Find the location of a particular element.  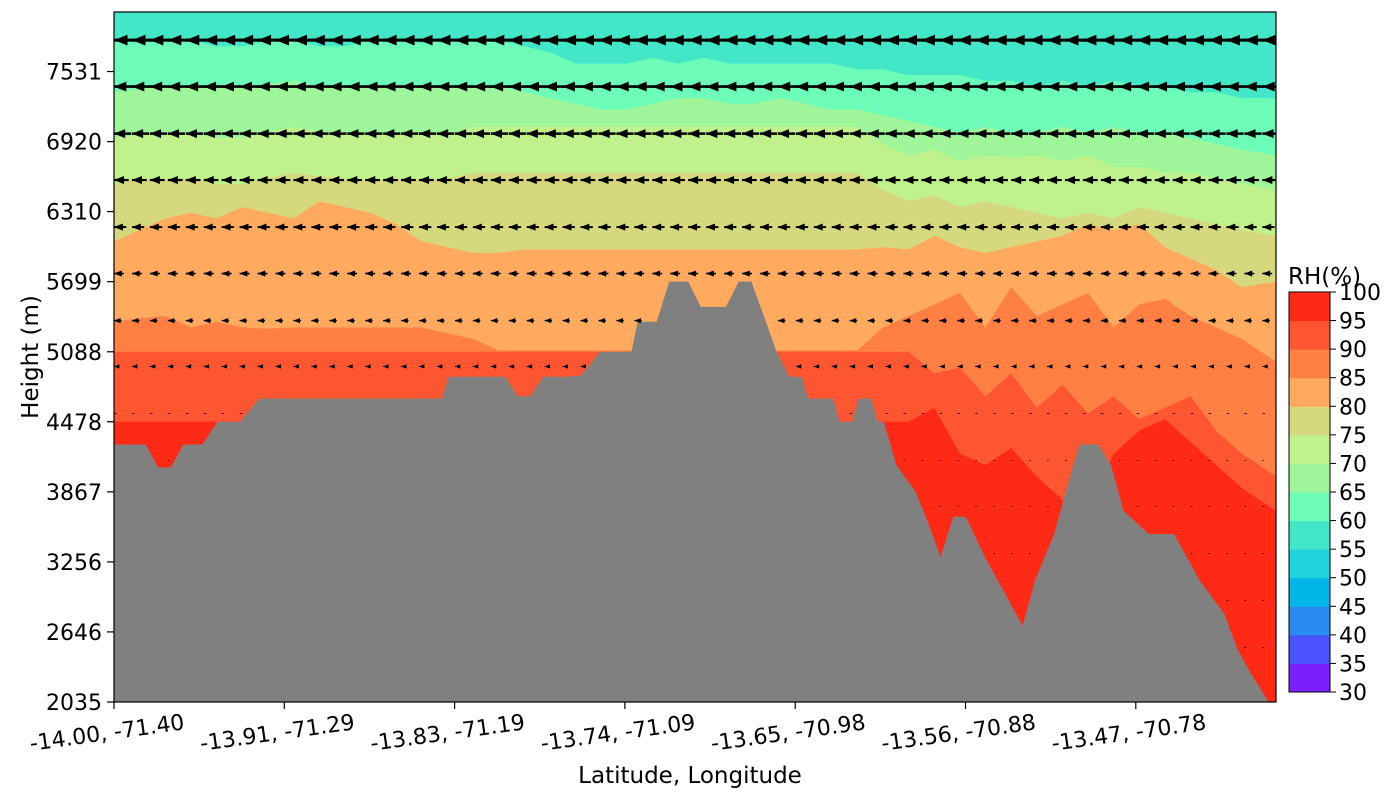

colorbar-tick-label: 65 is located at coordinates (1353, 493).